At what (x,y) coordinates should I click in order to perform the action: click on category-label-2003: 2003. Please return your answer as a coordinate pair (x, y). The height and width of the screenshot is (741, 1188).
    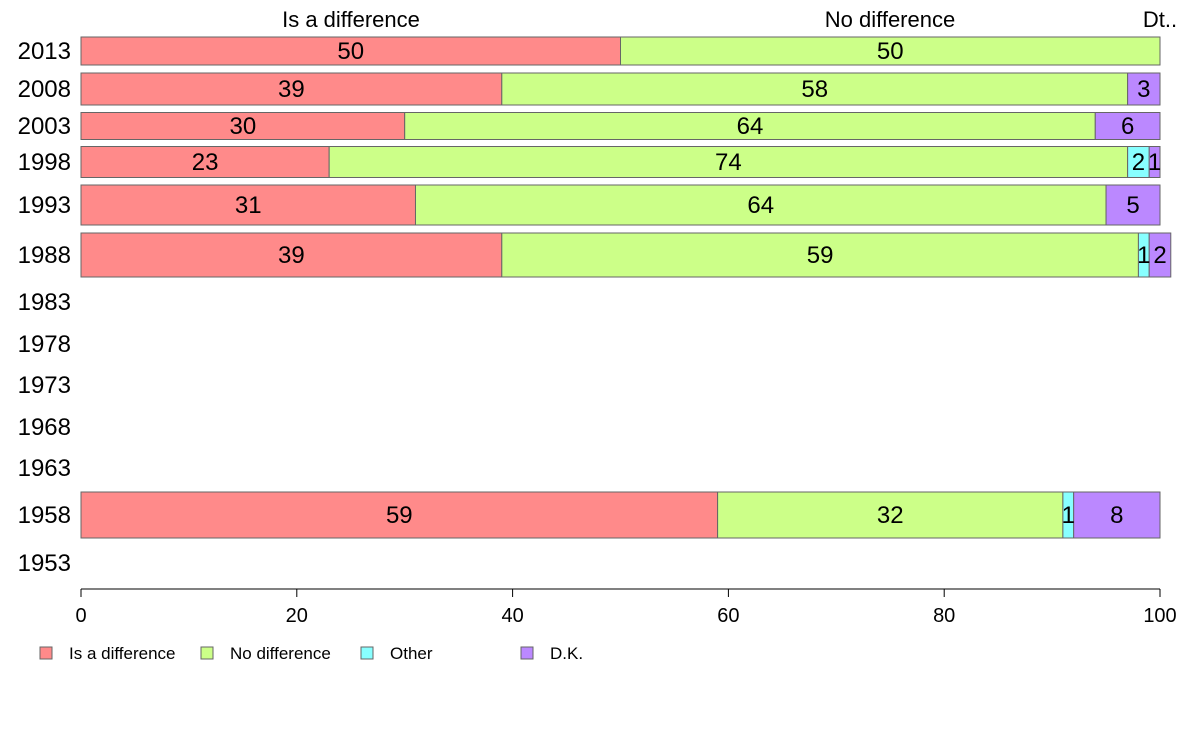
    Looking at the image, I should click on (44, 126).